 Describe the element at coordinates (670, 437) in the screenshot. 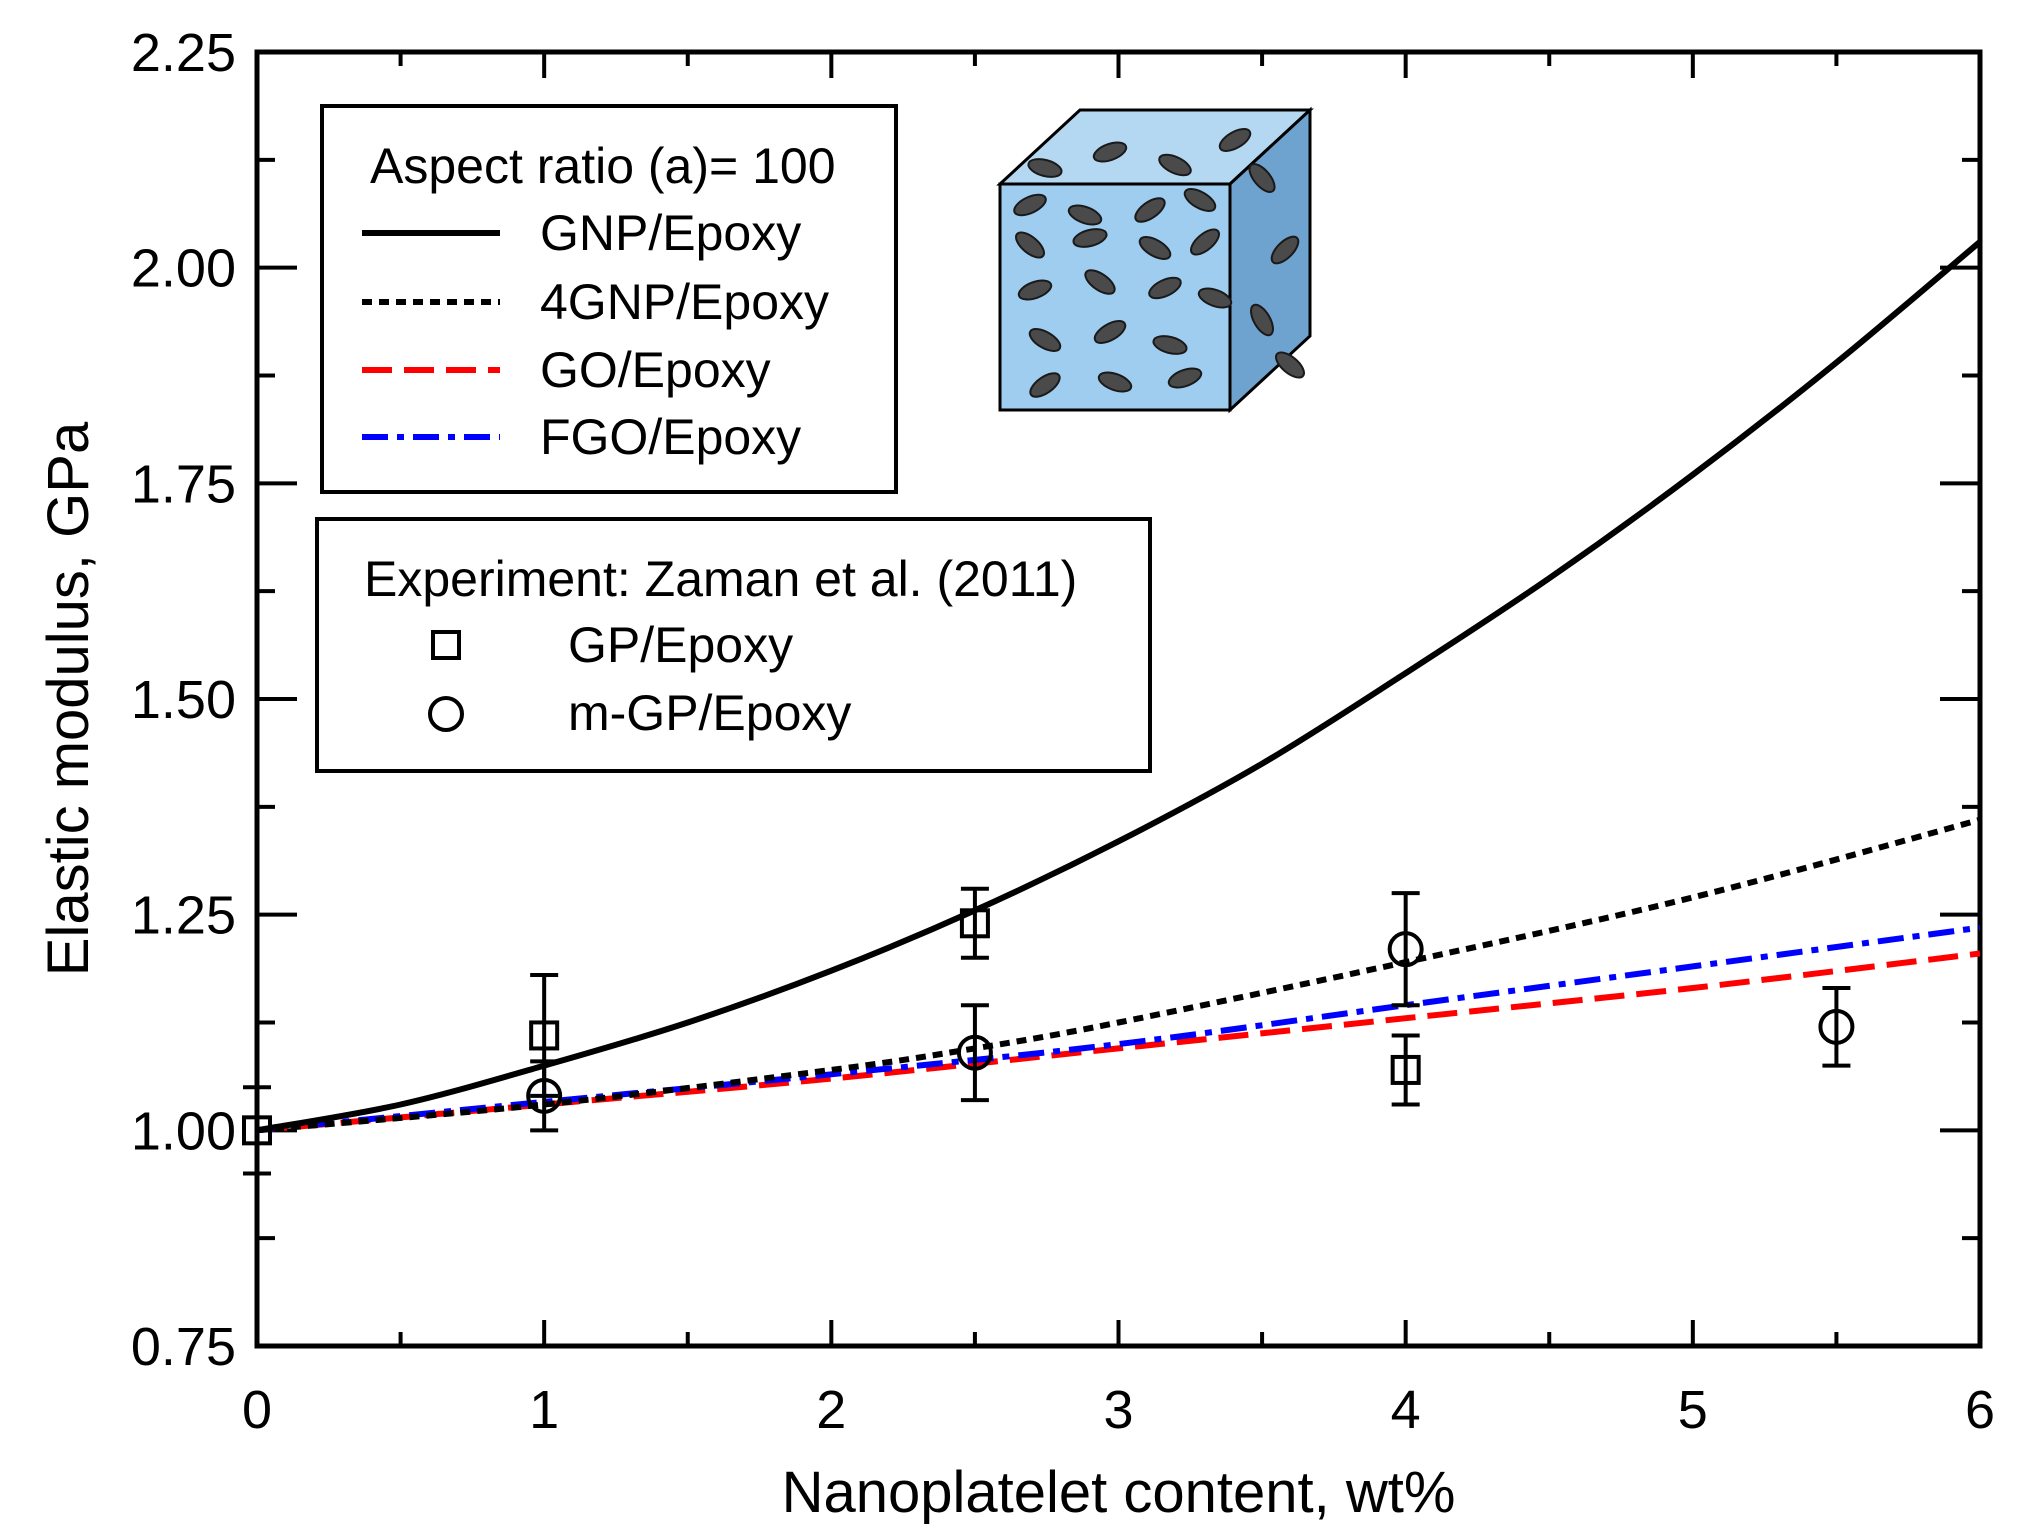

I see `legend-label-fgo: FGO/Epoxy` at that location.